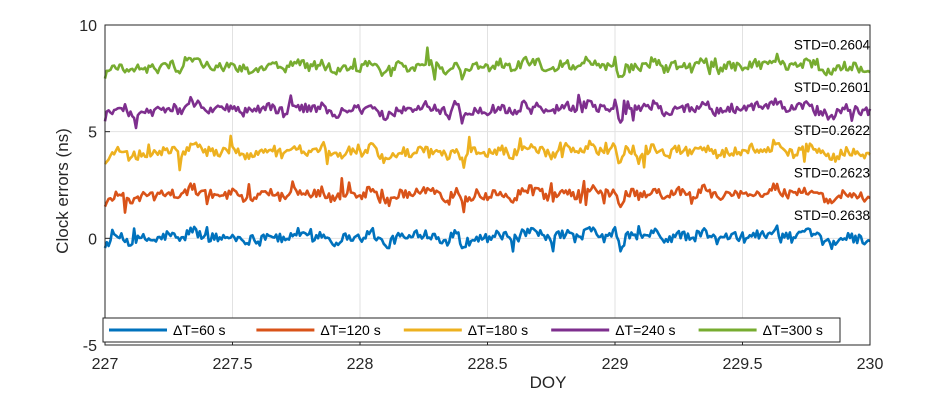 Image resolution: width=952 pixels, height=401 pixels. What do you see at coordinates (742, 364) in the screenshot?
I see `x-tick-label: 229.5` at bounding box center [742, 364].